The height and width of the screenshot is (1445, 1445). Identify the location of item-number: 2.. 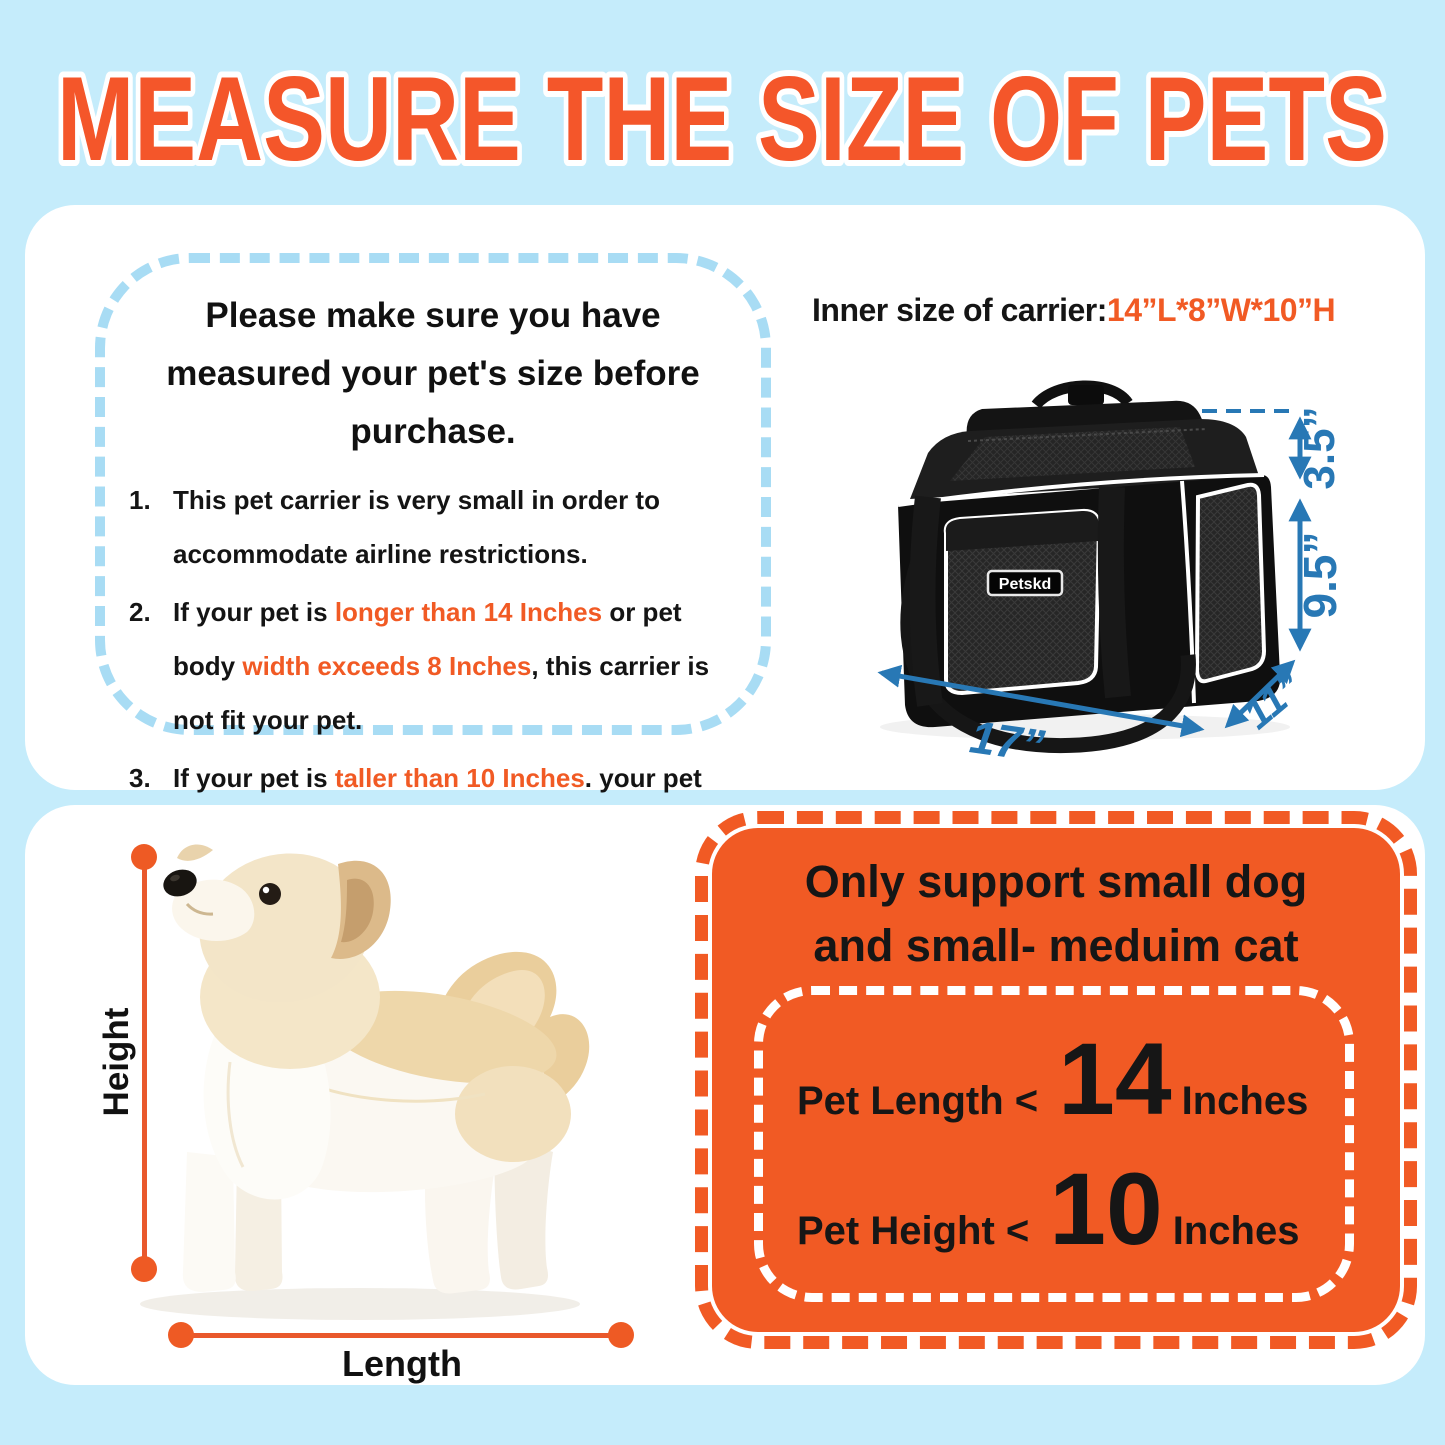
(140, 612).